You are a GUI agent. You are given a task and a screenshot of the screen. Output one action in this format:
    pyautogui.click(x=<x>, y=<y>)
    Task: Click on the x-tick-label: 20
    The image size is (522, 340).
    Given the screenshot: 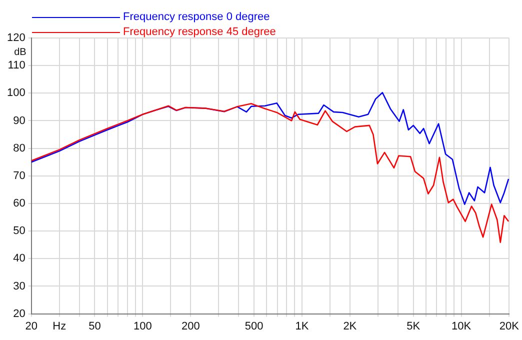 What is the action you would take?
    pyautogui.click(x=31, y=326)
    